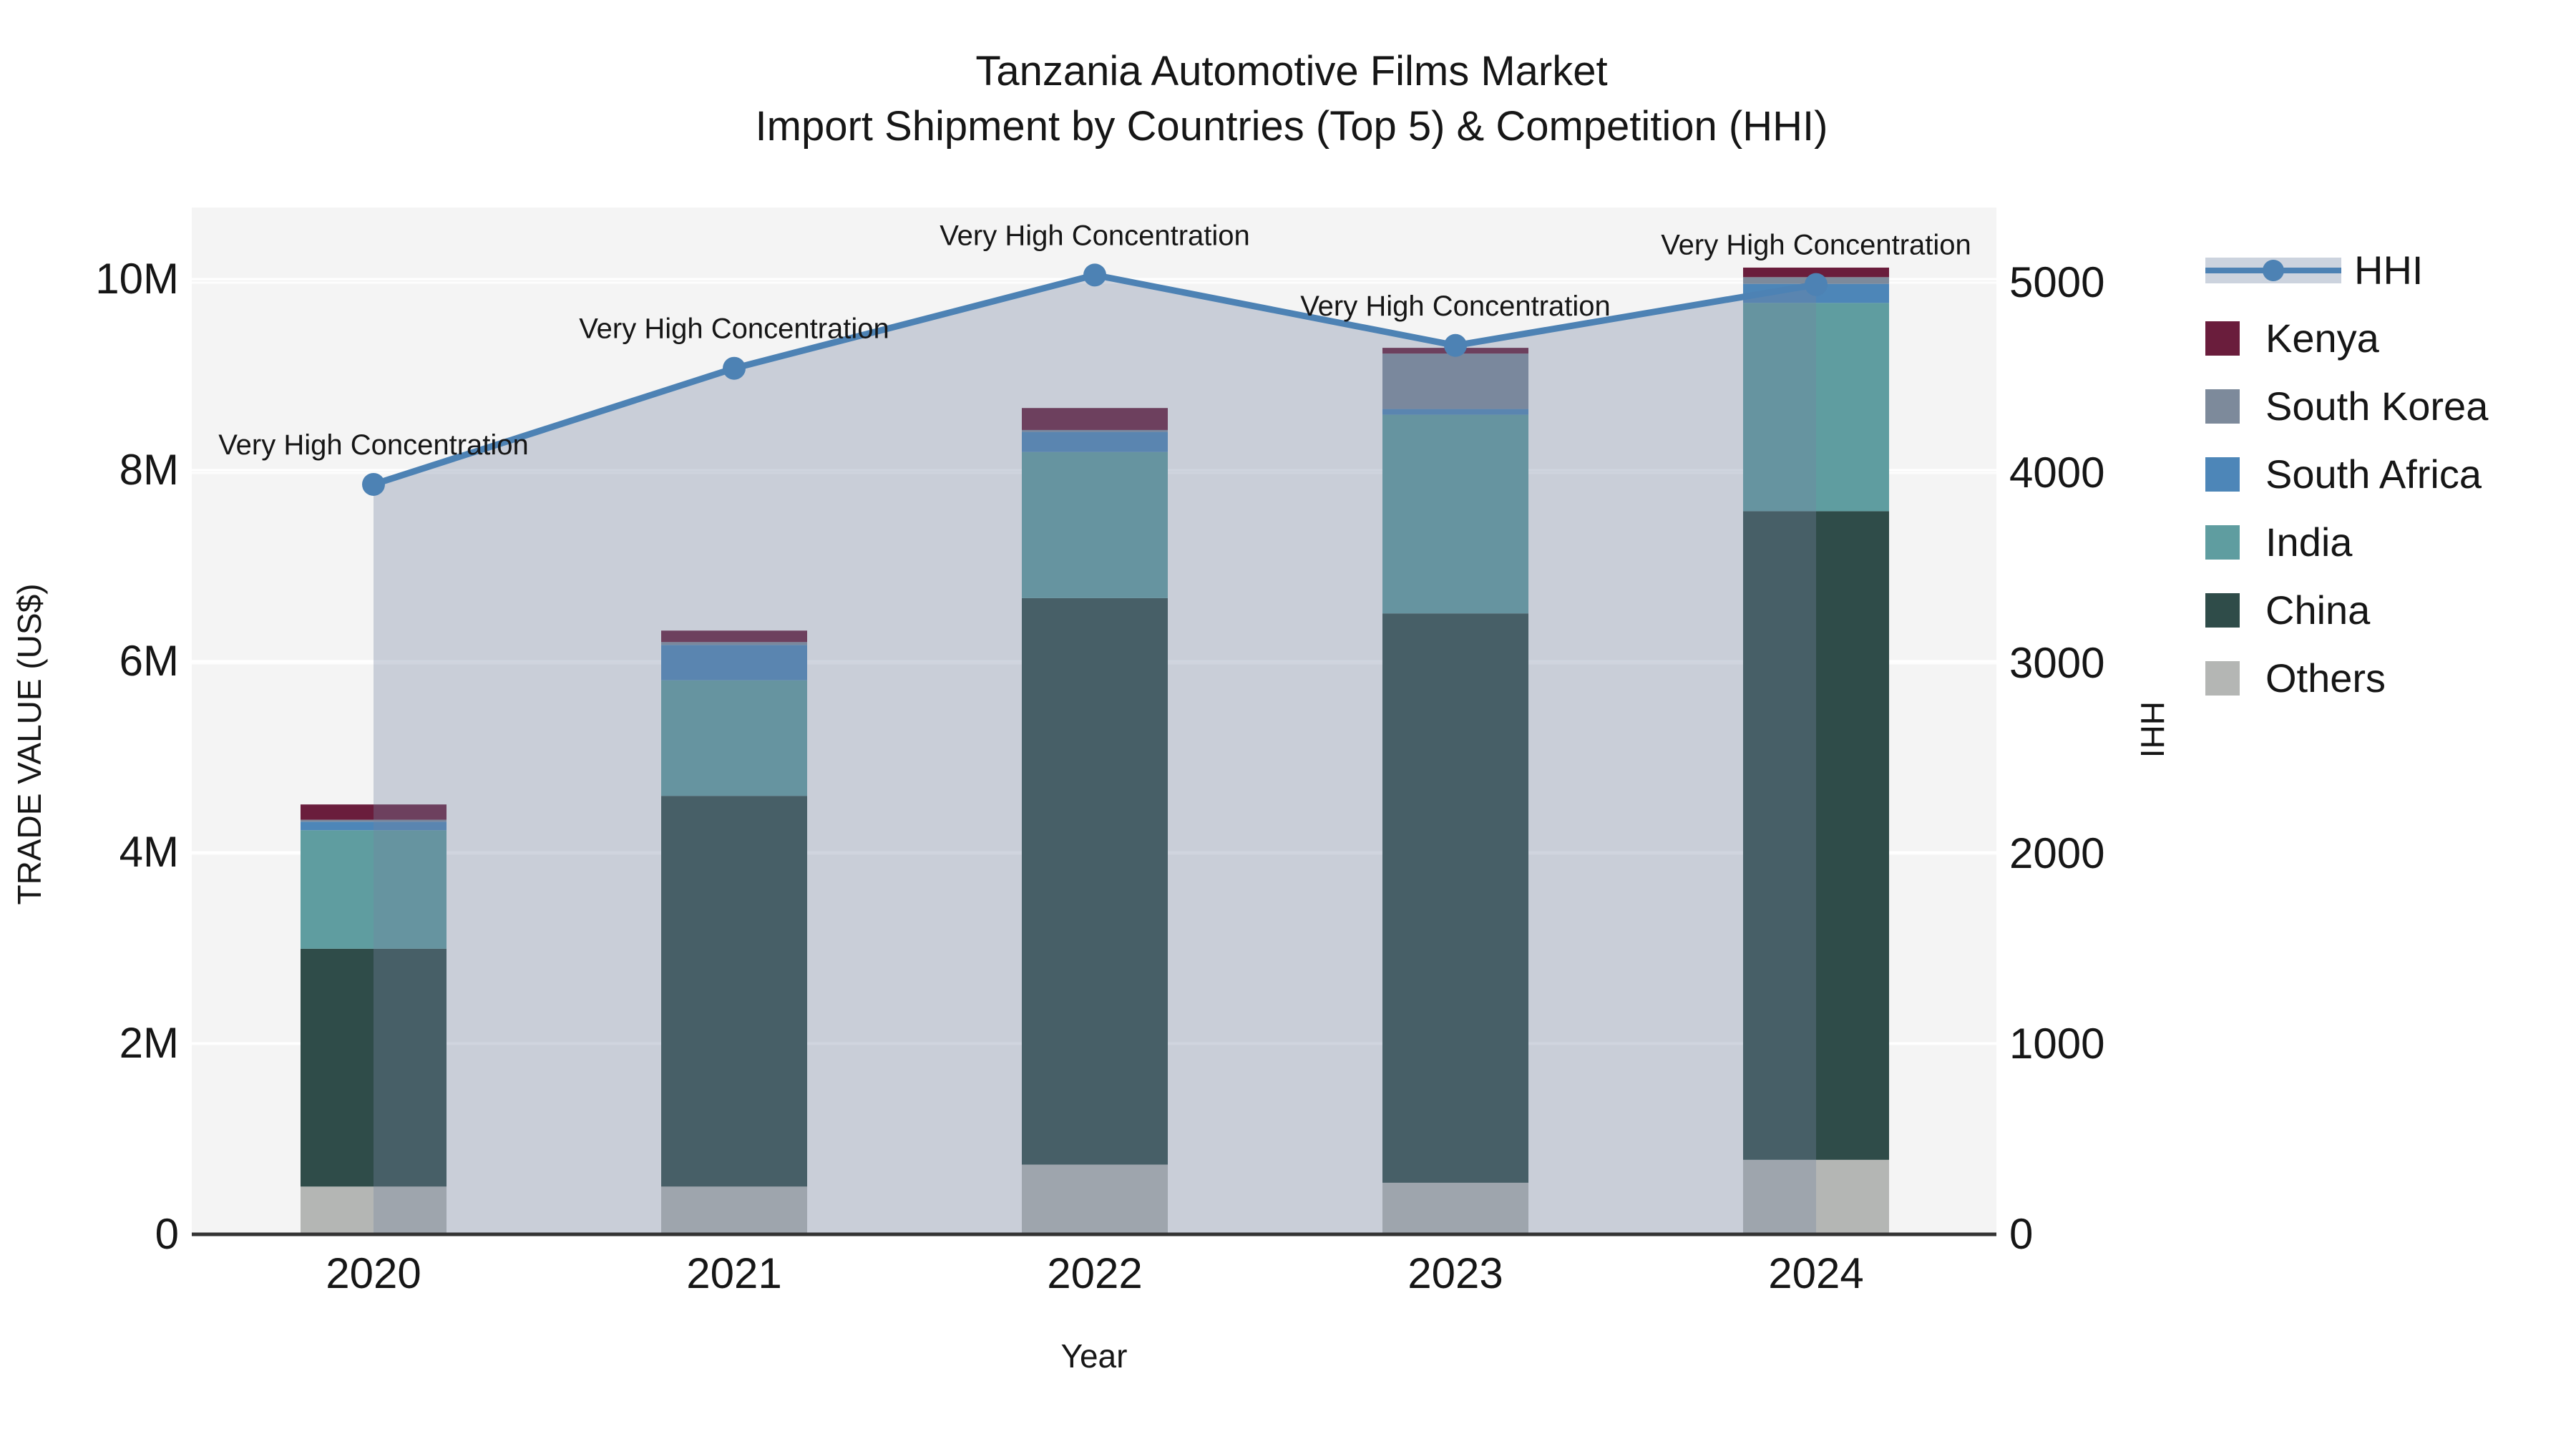 This screenshot has height=1449, width=2576. Describe the element at coordinates (2056, 282) in the screenshot. I see `y-right-tick-label: 5000` at that location.